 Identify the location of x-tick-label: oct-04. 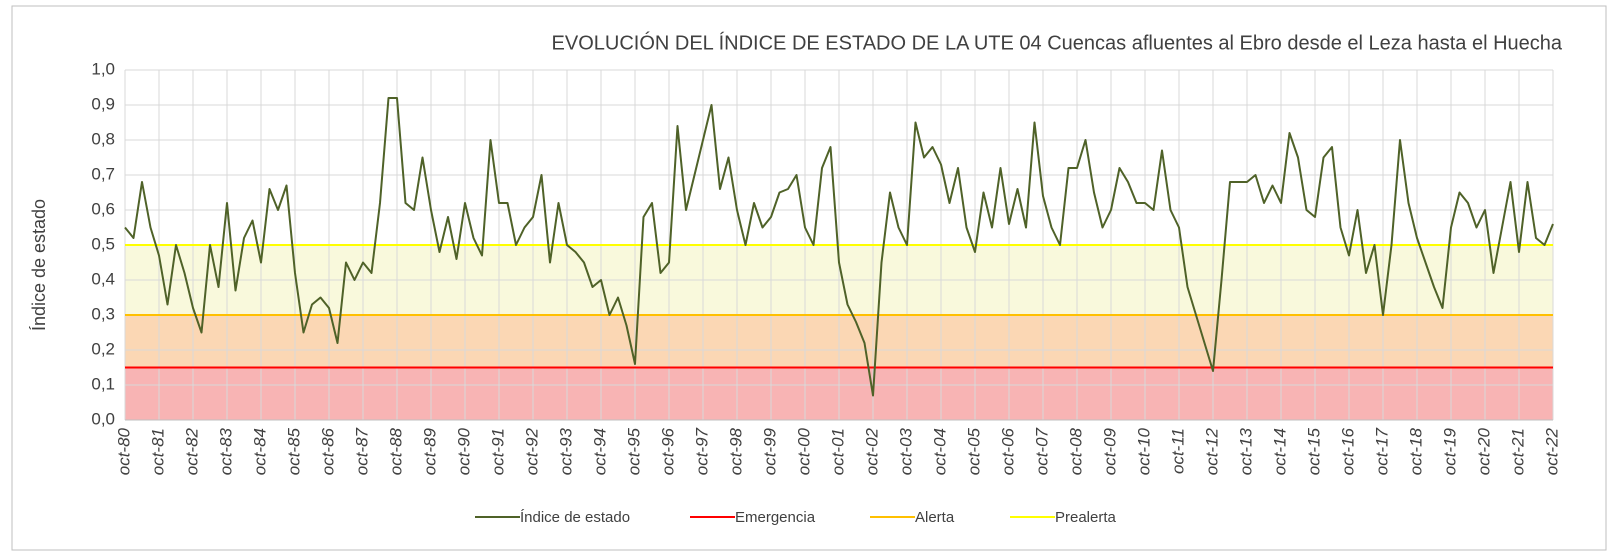
(939, 451).